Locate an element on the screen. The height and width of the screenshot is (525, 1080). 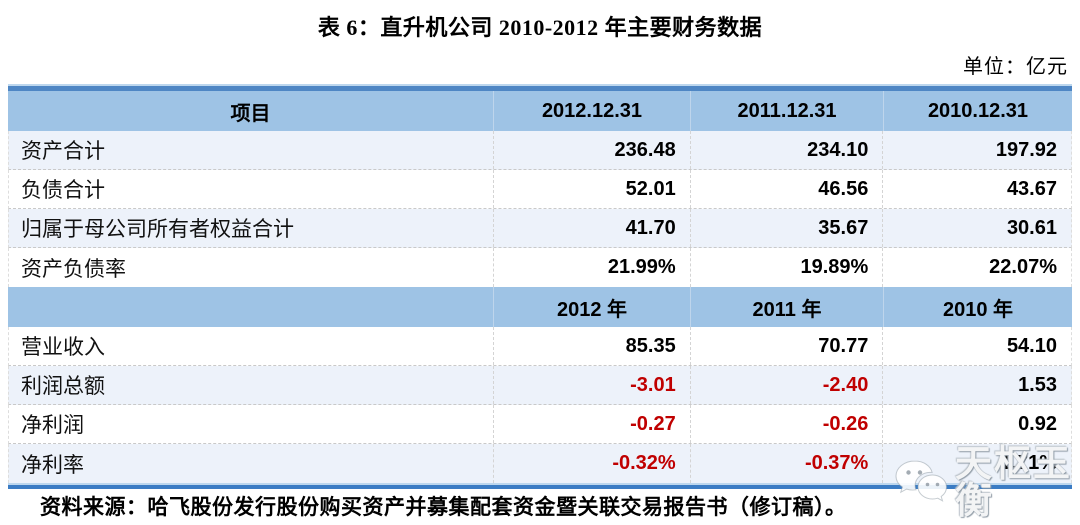
header-item-label: 项目 is located at coordinates (250, 113).